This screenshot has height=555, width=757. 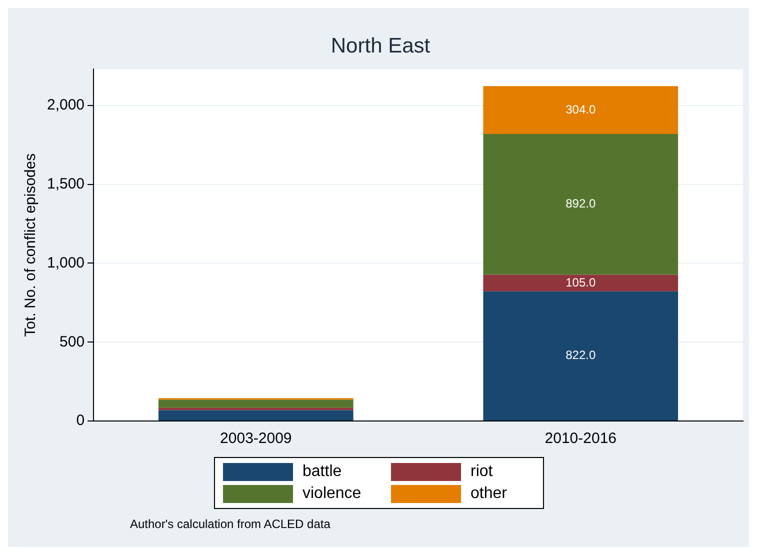 I want to click on legend-label: violence, so click(x=332, y=494).